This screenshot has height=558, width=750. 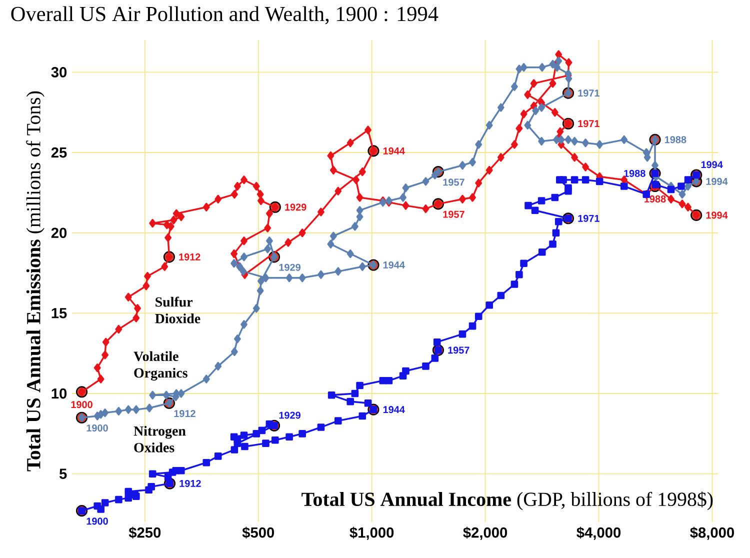 What do you see at coordinates (63, 473) in the screenshot?
I see `y-tick-label: 5` at bounding box center [63, 473].